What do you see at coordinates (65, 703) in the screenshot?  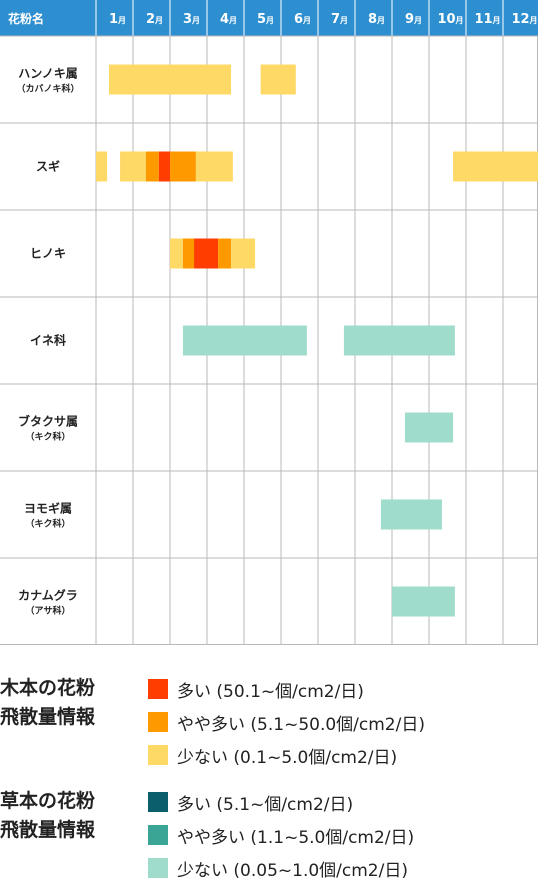 I see `legend-title-tree: 木本の花粉 飛散量情報` at bounding box center [65, 703].